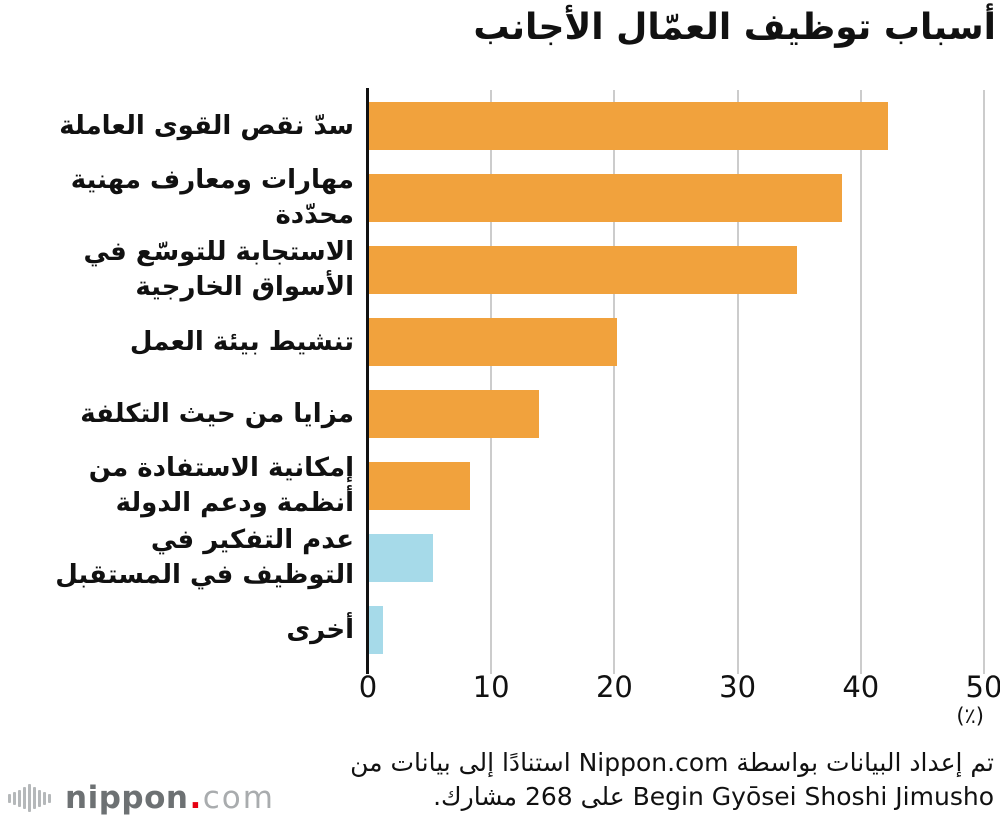  What do you see at coordinates (221, 485) in the screenshot?
I see `category-label-text: إمكانية الاستفادة من أنظمة ودعم الدولة` at bounding box center [221, 485].